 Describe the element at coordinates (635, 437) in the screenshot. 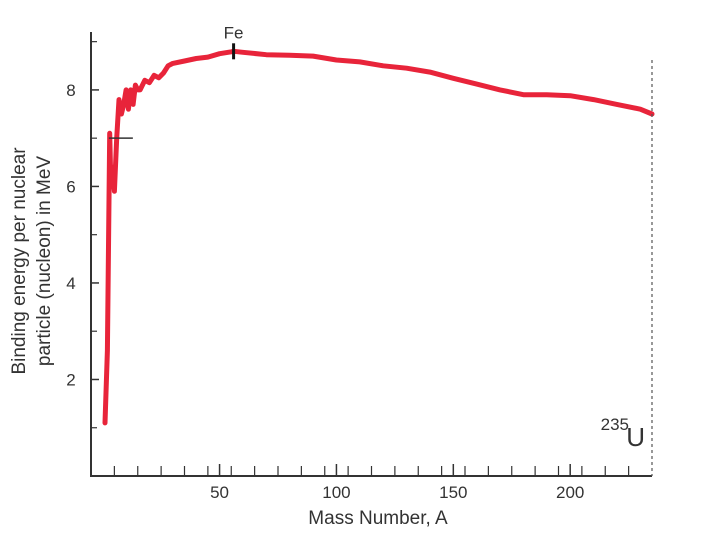

I see `uranium-symbol-label: U` at that location.